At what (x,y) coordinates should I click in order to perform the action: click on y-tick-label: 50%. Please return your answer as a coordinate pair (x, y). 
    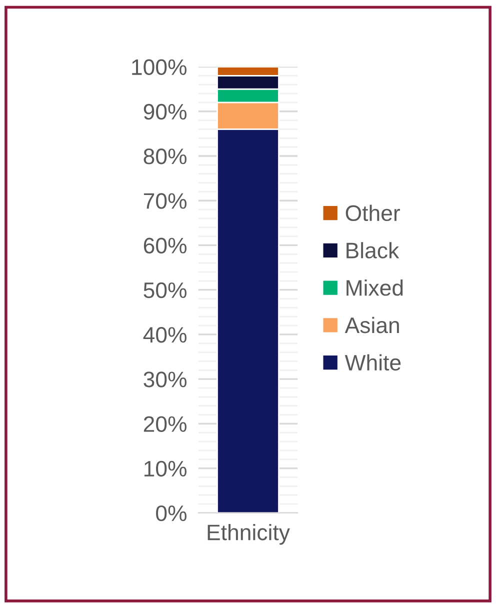
    Looking at the image, I should click on (165, 290).